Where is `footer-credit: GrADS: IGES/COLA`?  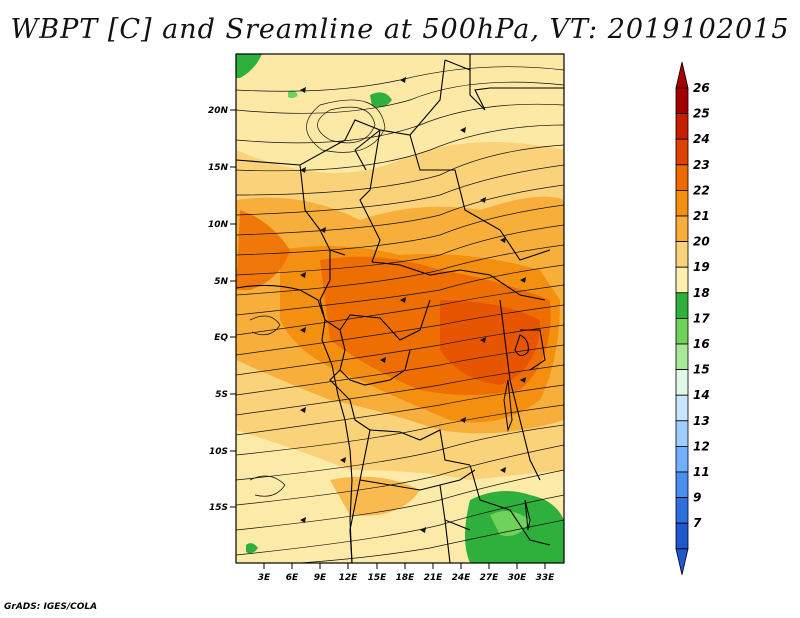
footer-credit: GrADS: IGES/COLA is located at coordinates (51, 607).